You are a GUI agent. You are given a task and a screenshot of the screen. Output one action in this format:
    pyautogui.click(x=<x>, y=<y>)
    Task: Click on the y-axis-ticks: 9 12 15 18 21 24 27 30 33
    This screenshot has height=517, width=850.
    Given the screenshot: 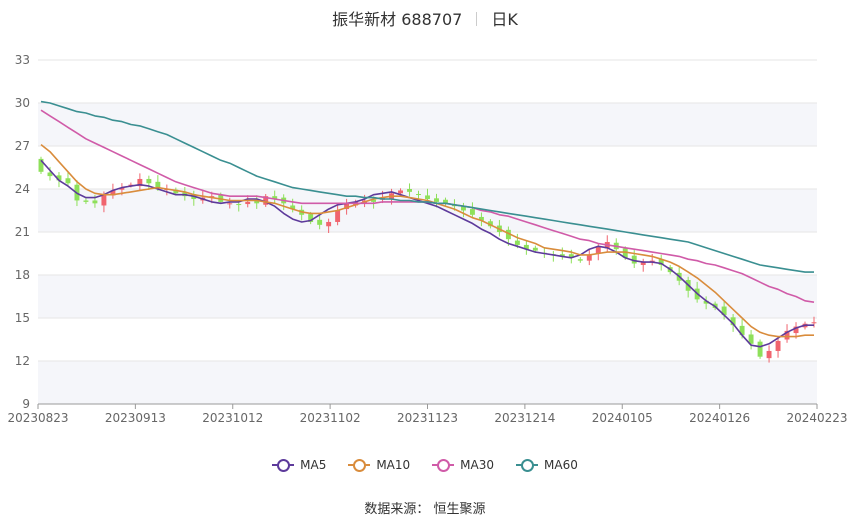 What is the action you would take?
    pyautogui.click(x=22, y=232)
    